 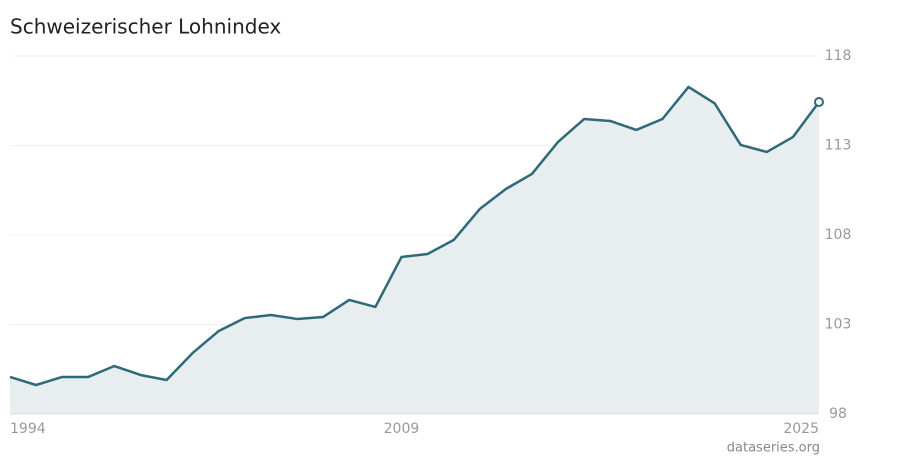 What do you see at coordinates (145, 27) in the screenshot?
I see `chart-title: Schweizerischer Lohnindex` at bounding box center [145, 27].